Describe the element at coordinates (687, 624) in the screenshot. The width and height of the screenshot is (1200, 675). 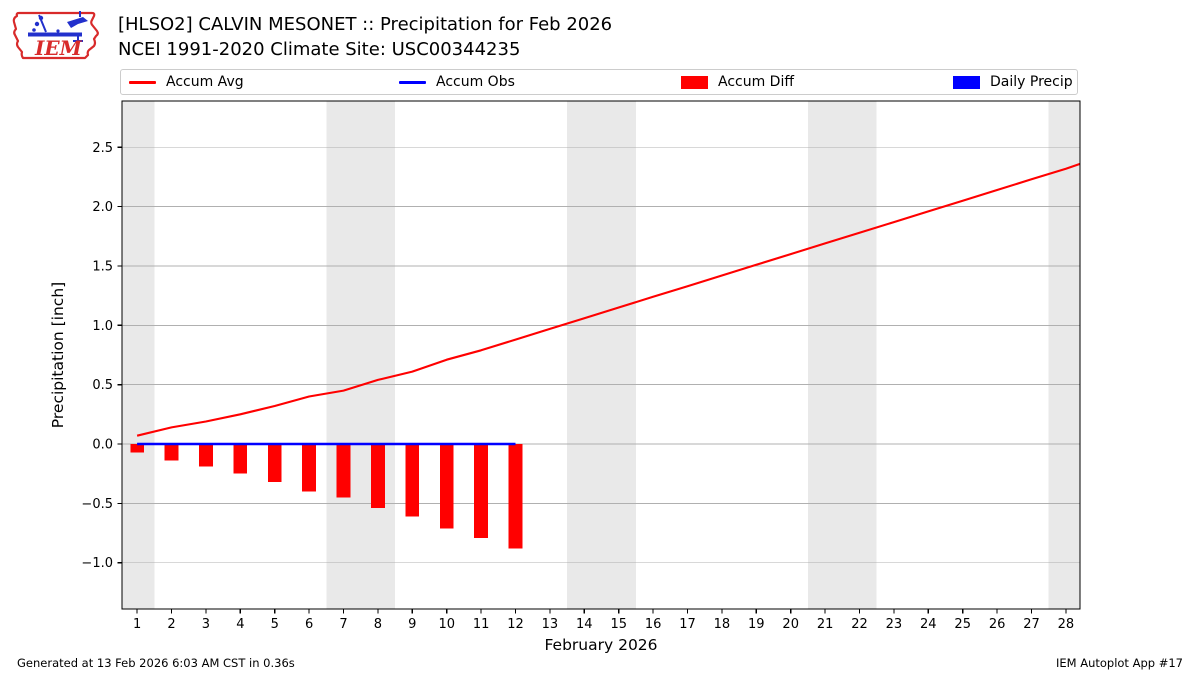
I see `x-tick-label: 17` at that location.